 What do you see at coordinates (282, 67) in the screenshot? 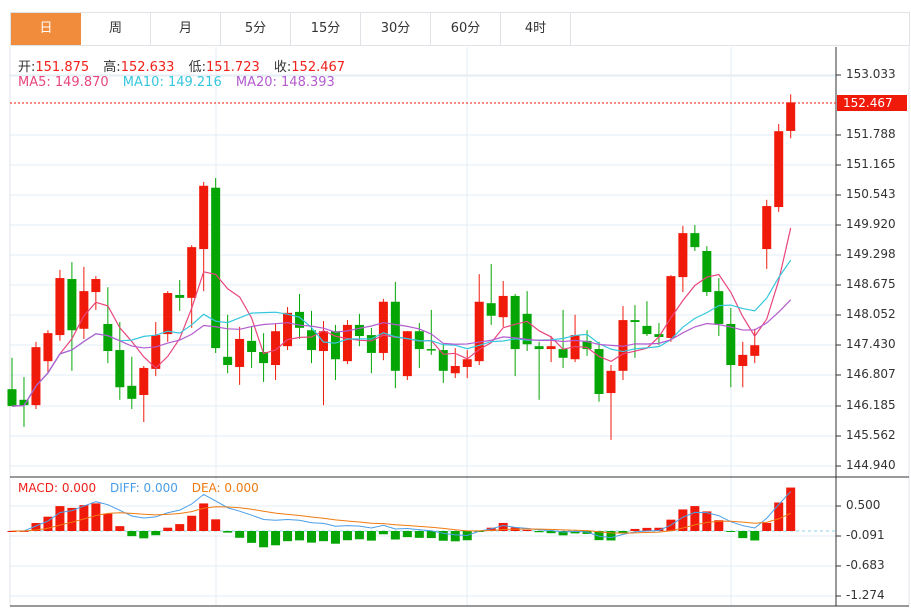
I see `close-label: 收:` at bounding box center [282, 67].